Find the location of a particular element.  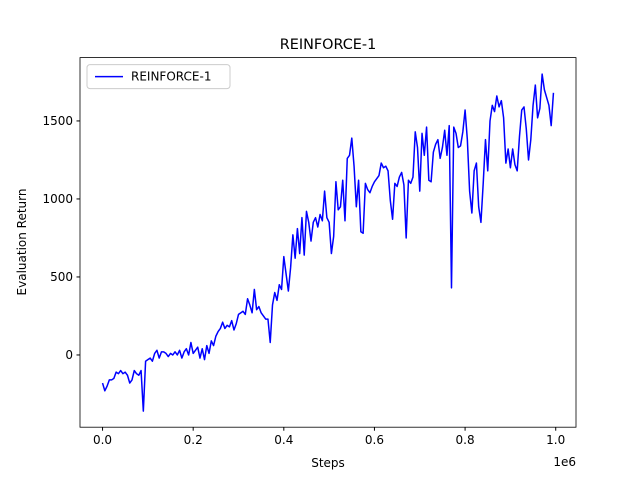

x-tick-label: 0.2 is located at coordinates (193, 440).